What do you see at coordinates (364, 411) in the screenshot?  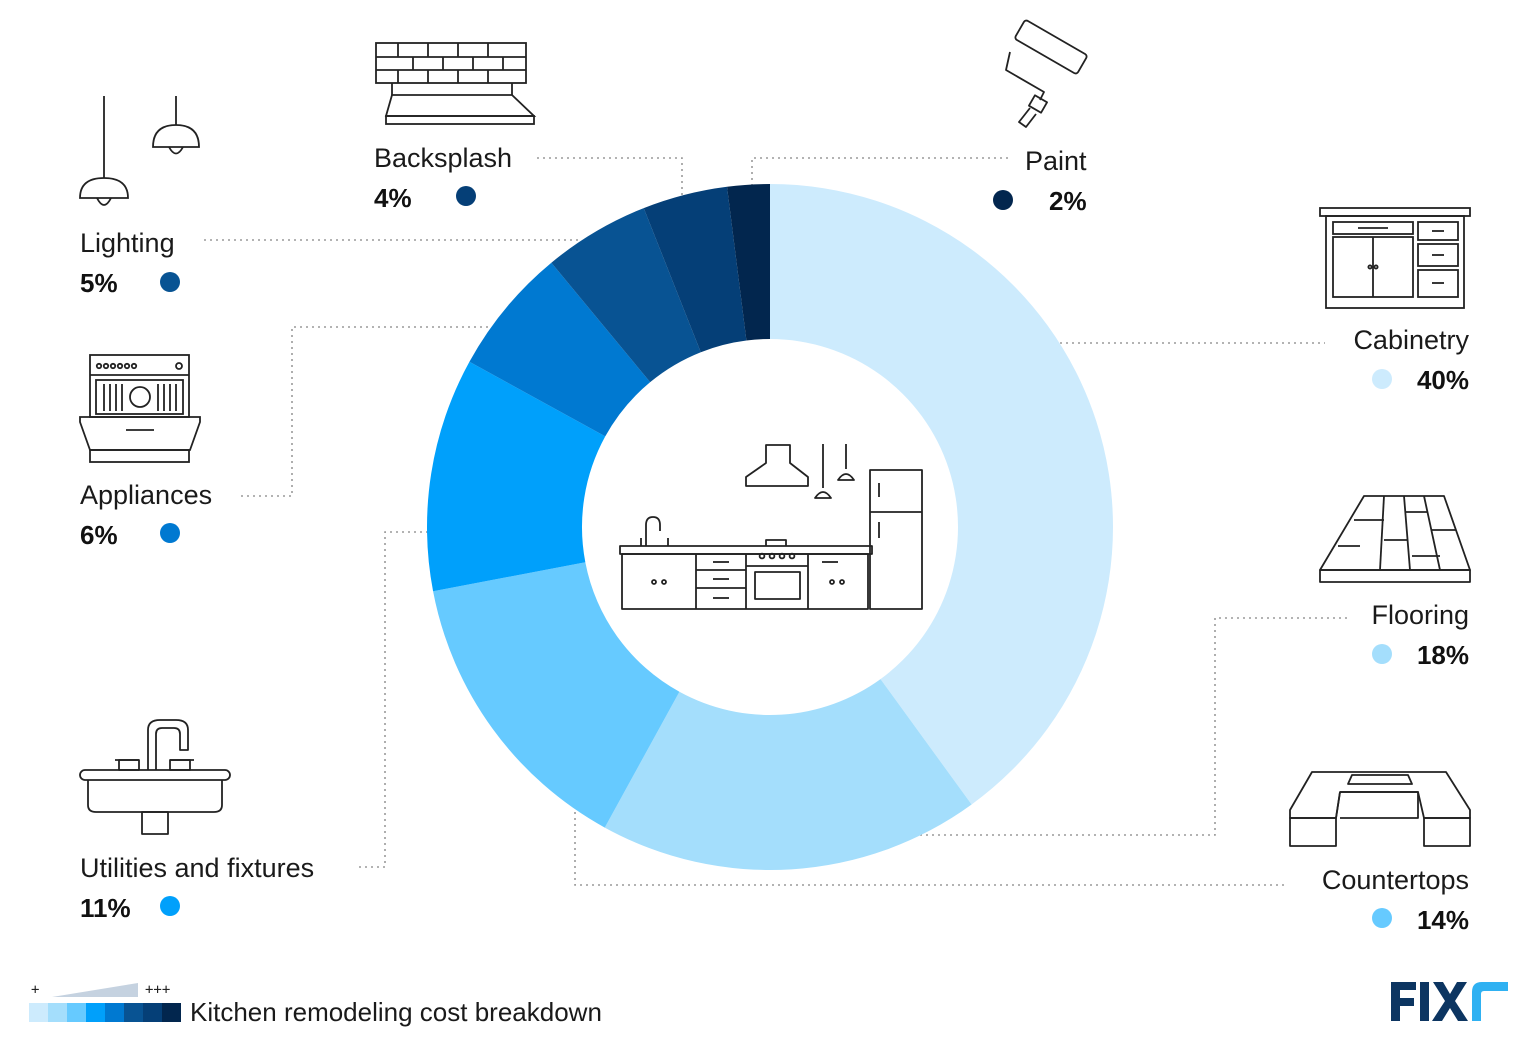 I see `leader-appliances` at bounding box center [364, 411].